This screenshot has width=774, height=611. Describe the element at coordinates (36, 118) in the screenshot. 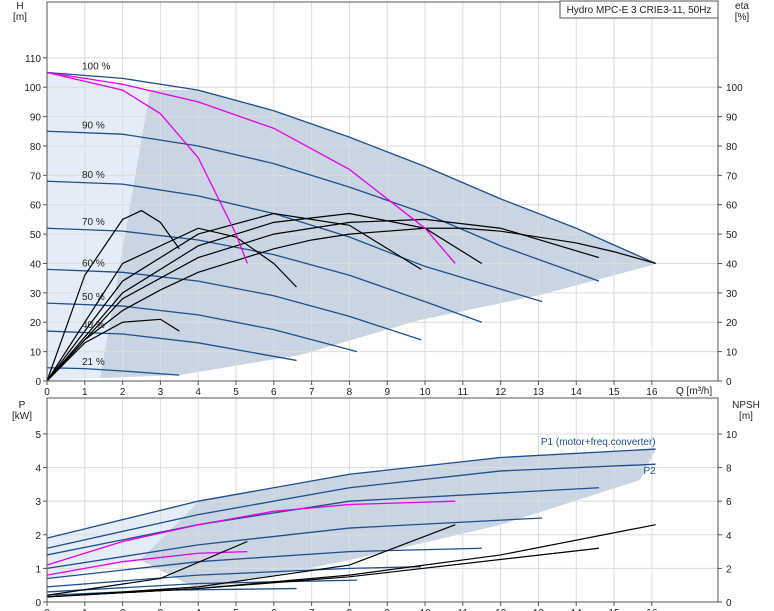

I see `y-tick-label: 90` at that location.